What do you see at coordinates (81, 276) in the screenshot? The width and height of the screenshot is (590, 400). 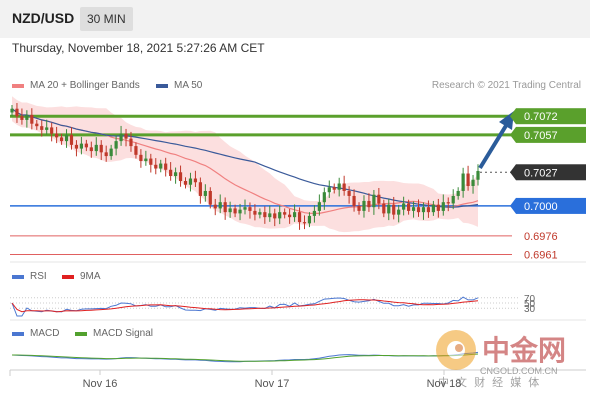 I see `legend-rsi-ma: 9MA` at bounding box center [81, 276].